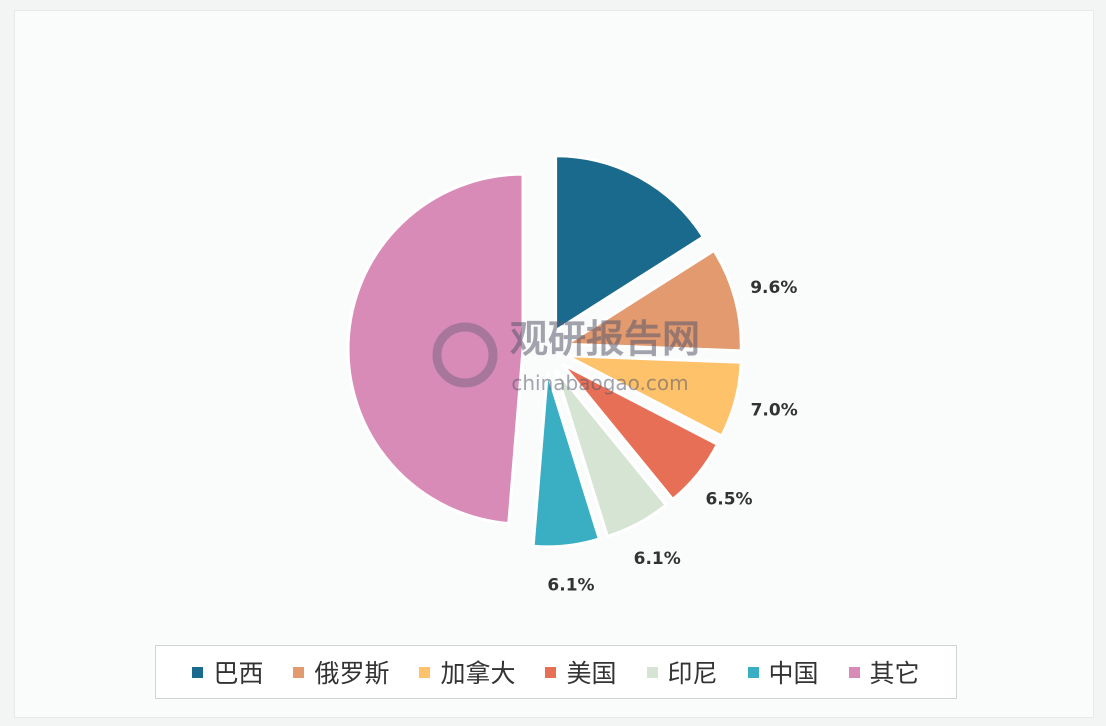 Image resolution: width=1106 pixels, height=726 pixels. What do you see at coordinates (352, 673) in the screenshot?
I see `legend-label: 俄罗斯` at bounding box center [352, 673].